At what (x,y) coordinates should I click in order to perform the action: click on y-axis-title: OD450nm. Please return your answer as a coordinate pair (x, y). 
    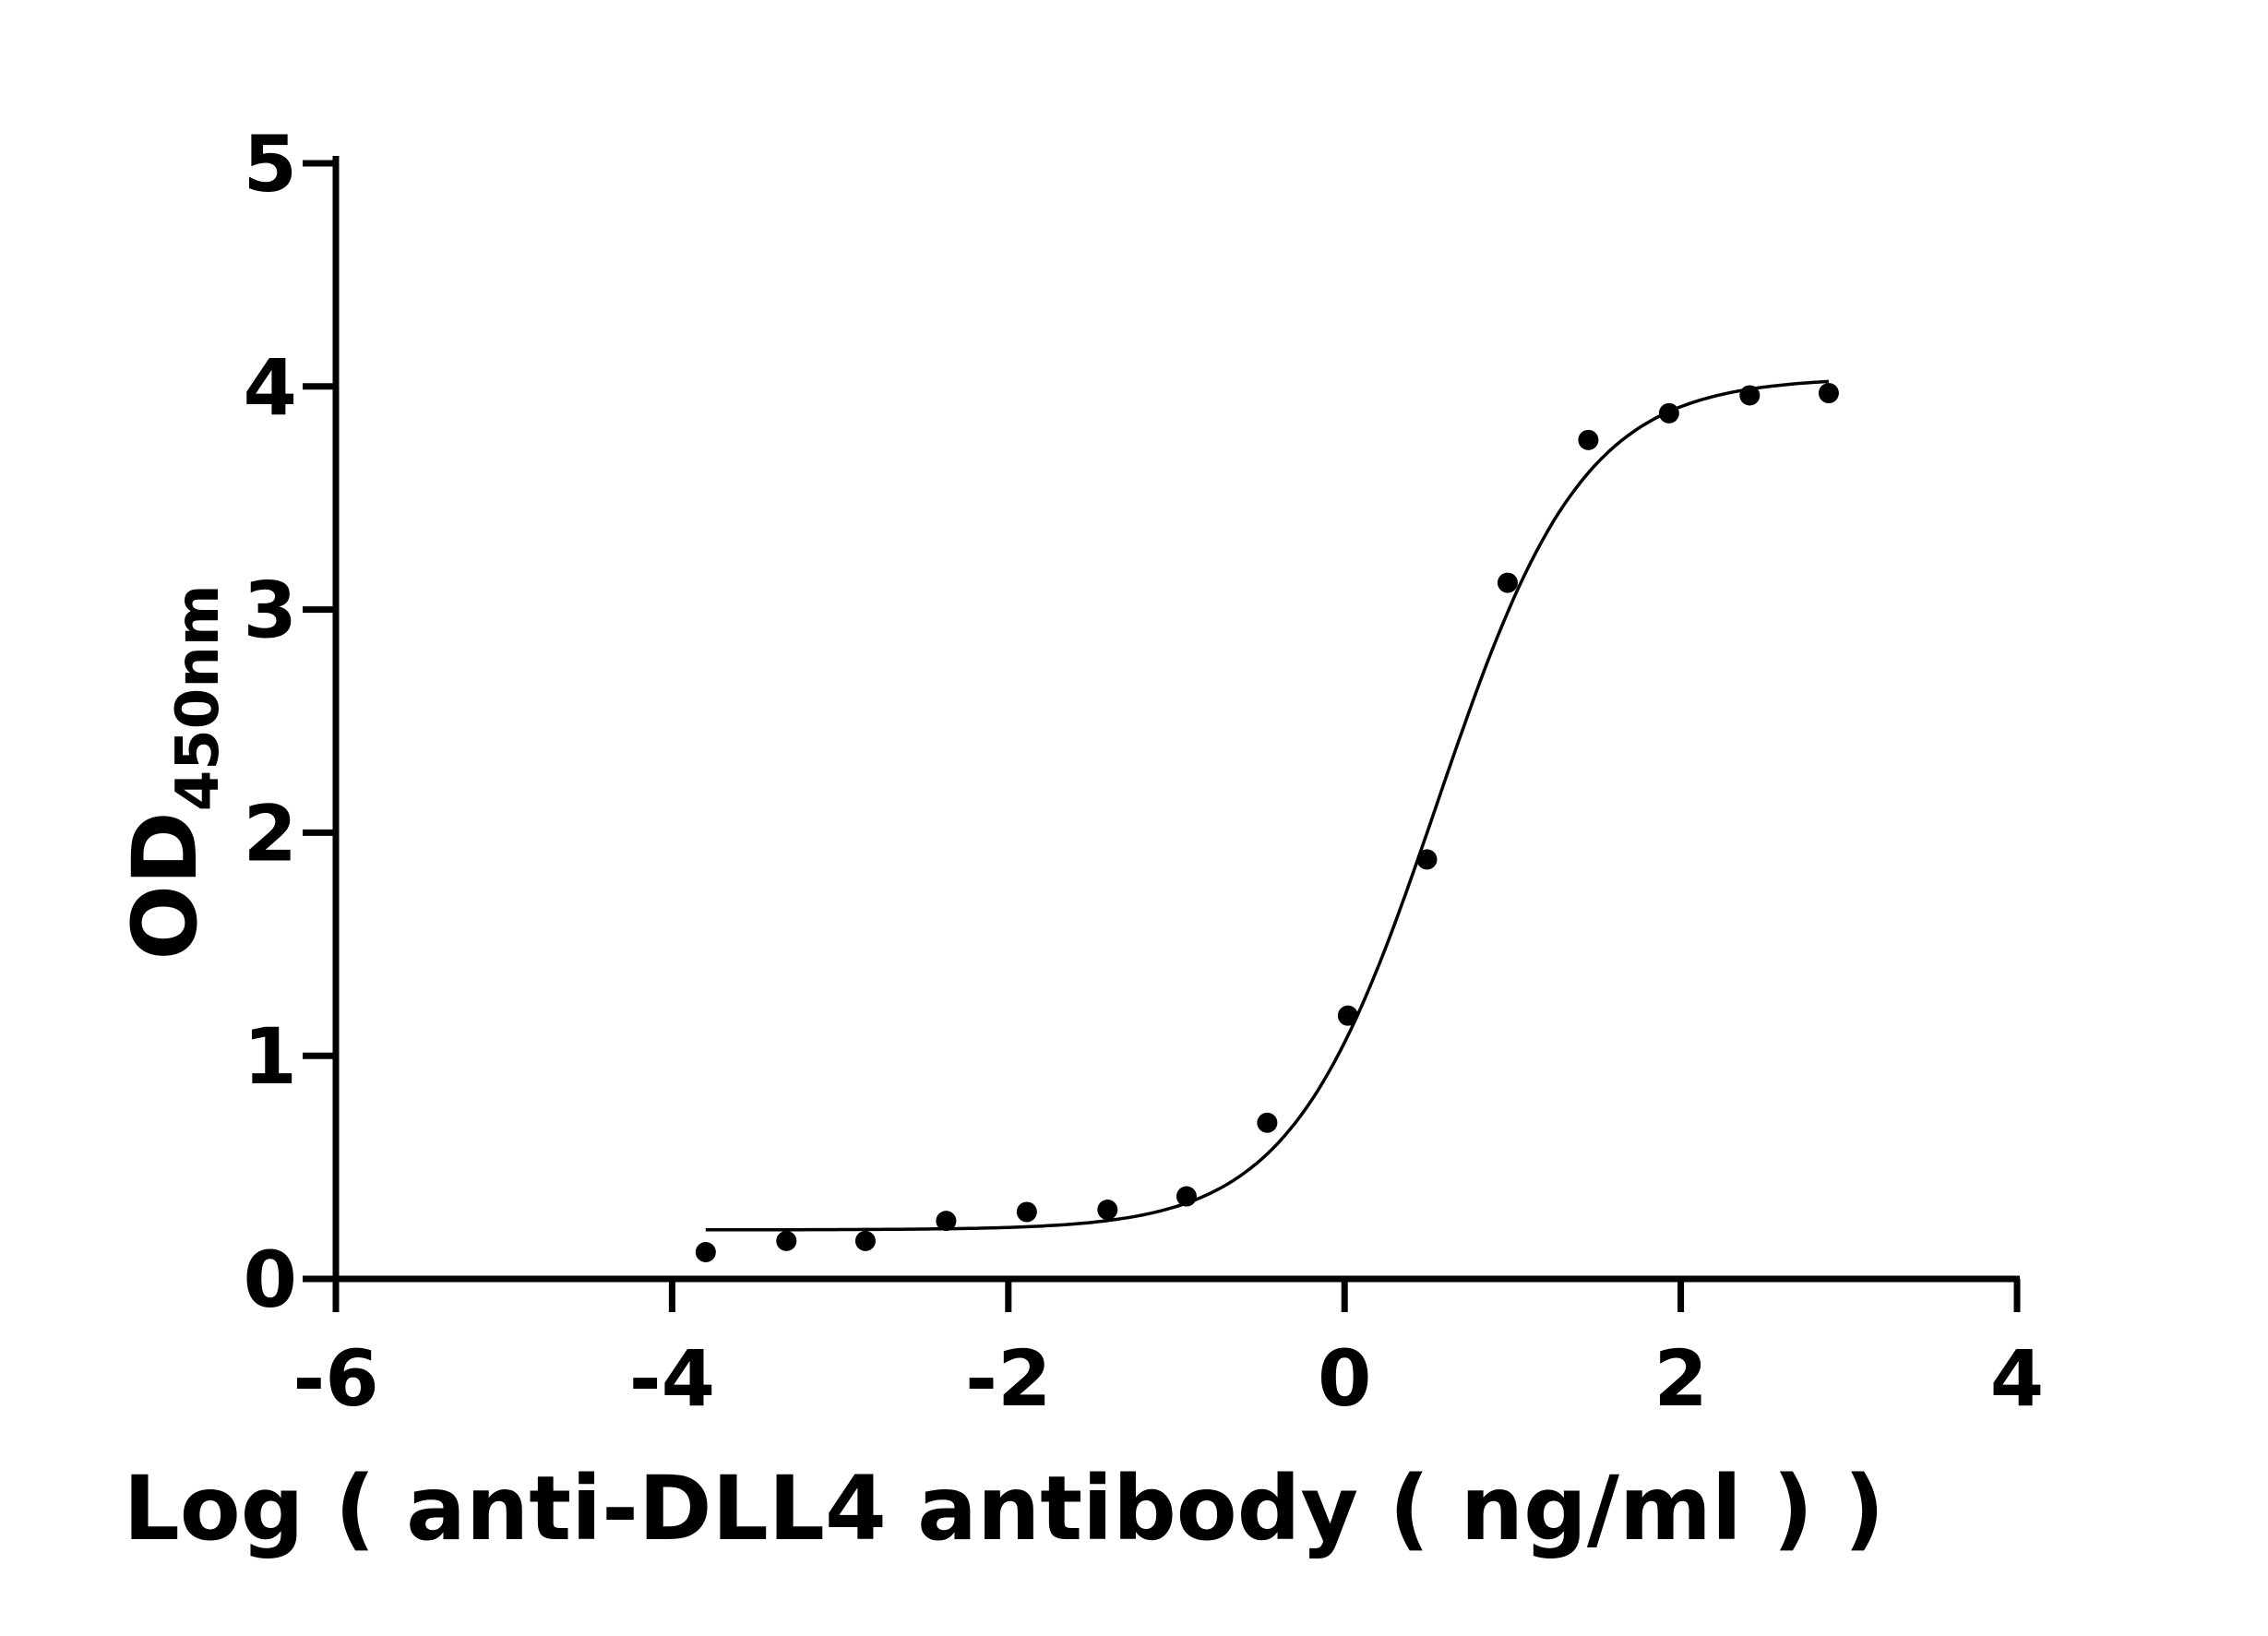
    Looking at the image, I should click on (173, 772).